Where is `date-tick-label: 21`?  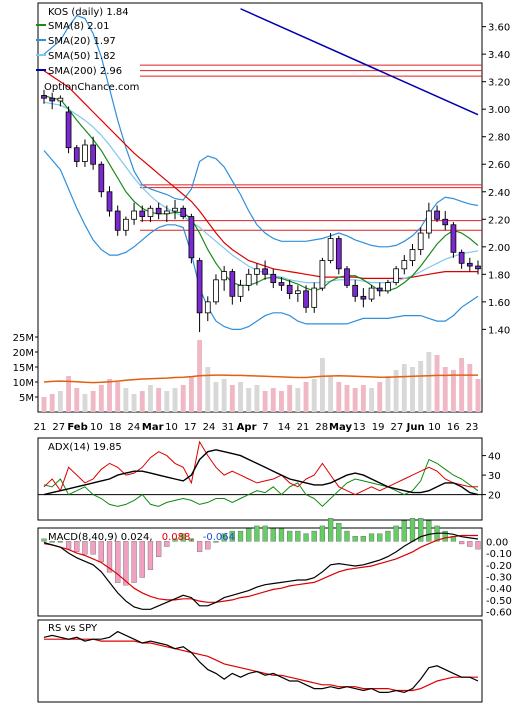
date-tick-label: 21 is located at coordinates (303, 427).